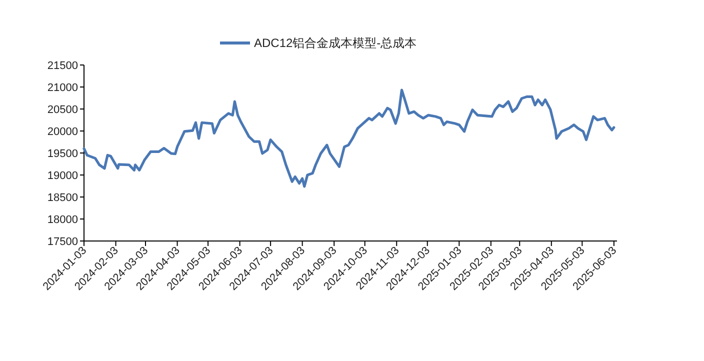 The height and width of the screenshot is (361, 704). I want to click on y-tick-label: 17500, so click(62, 242).